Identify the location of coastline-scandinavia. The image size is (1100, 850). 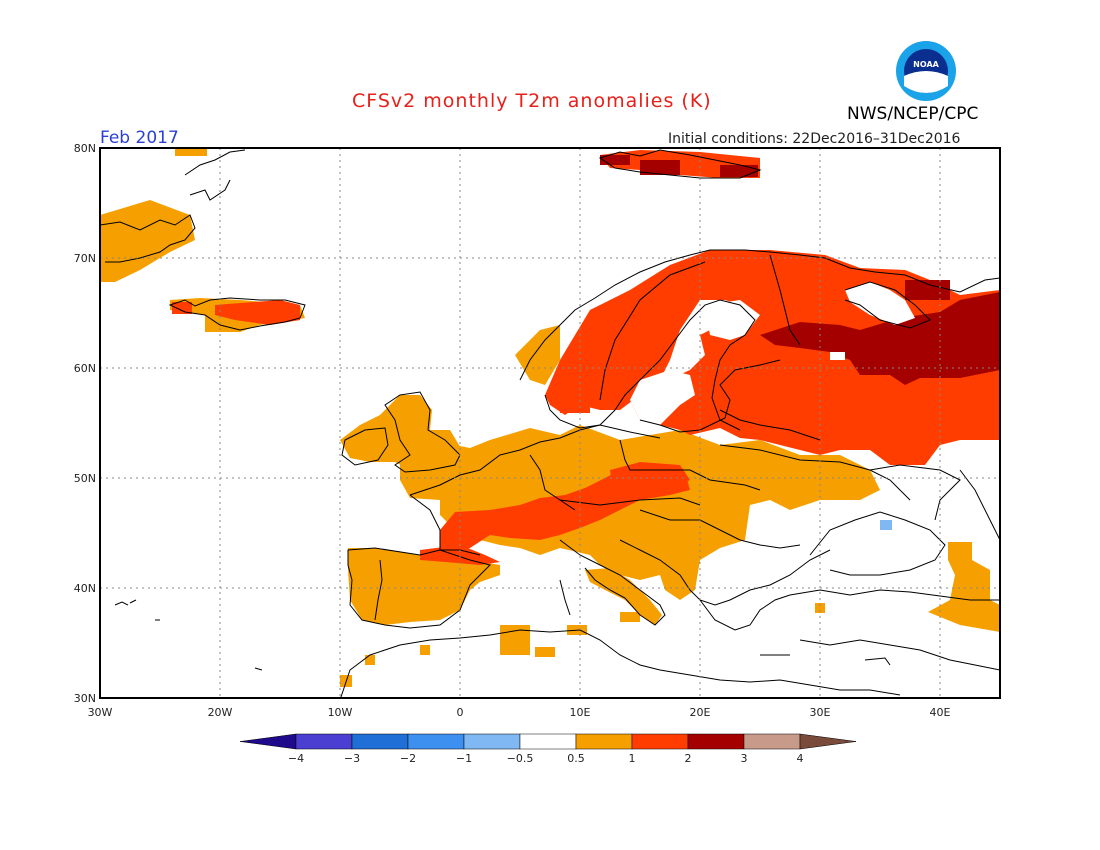
(759, 315).